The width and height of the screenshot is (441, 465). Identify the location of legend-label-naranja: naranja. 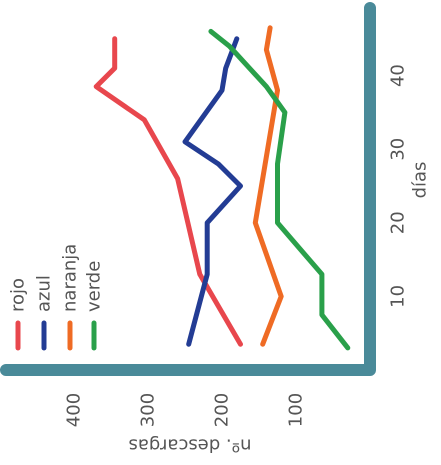
(70, 278).